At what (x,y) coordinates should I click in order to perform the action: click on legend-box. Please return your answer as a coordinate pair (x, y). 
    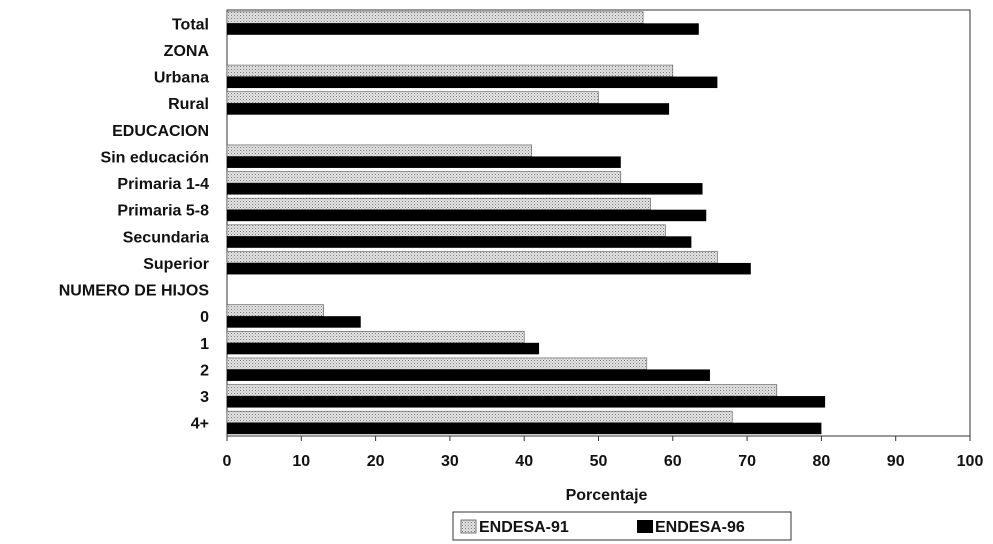
    Looking at the image, I should click on (622, 526).